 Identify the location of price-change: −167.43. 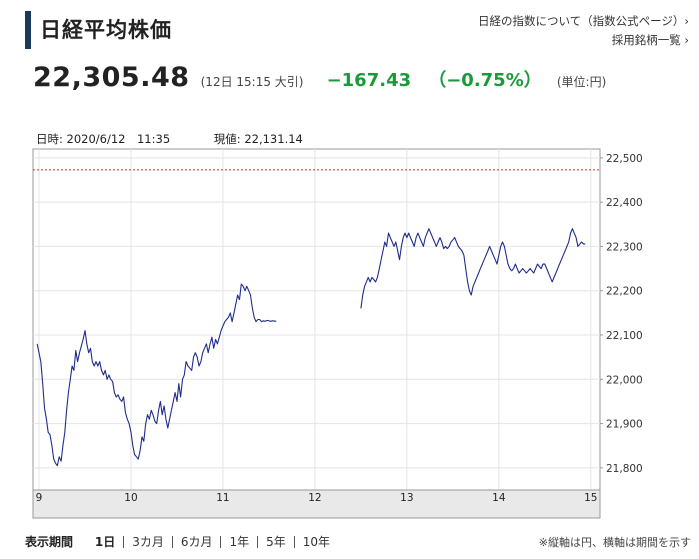
(369, 80).